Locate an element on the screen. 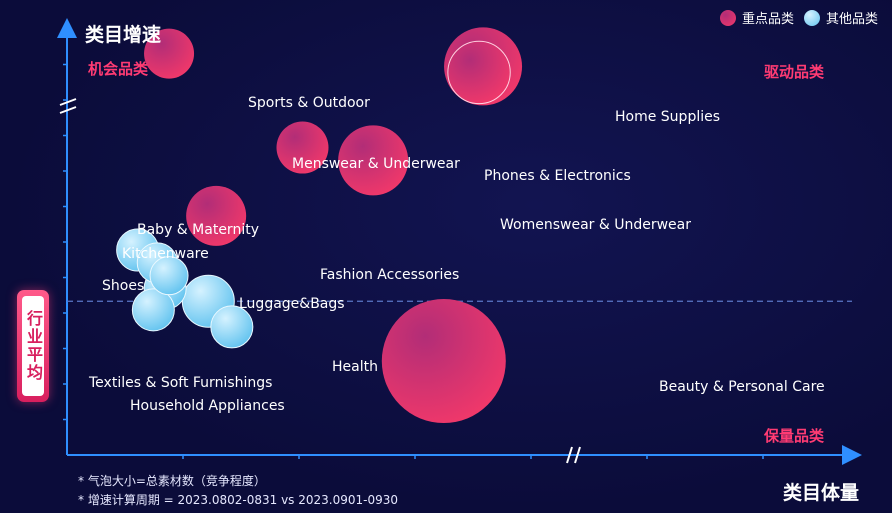  legend: 重点品类 其他品类 is located at coordinates (798, 17).